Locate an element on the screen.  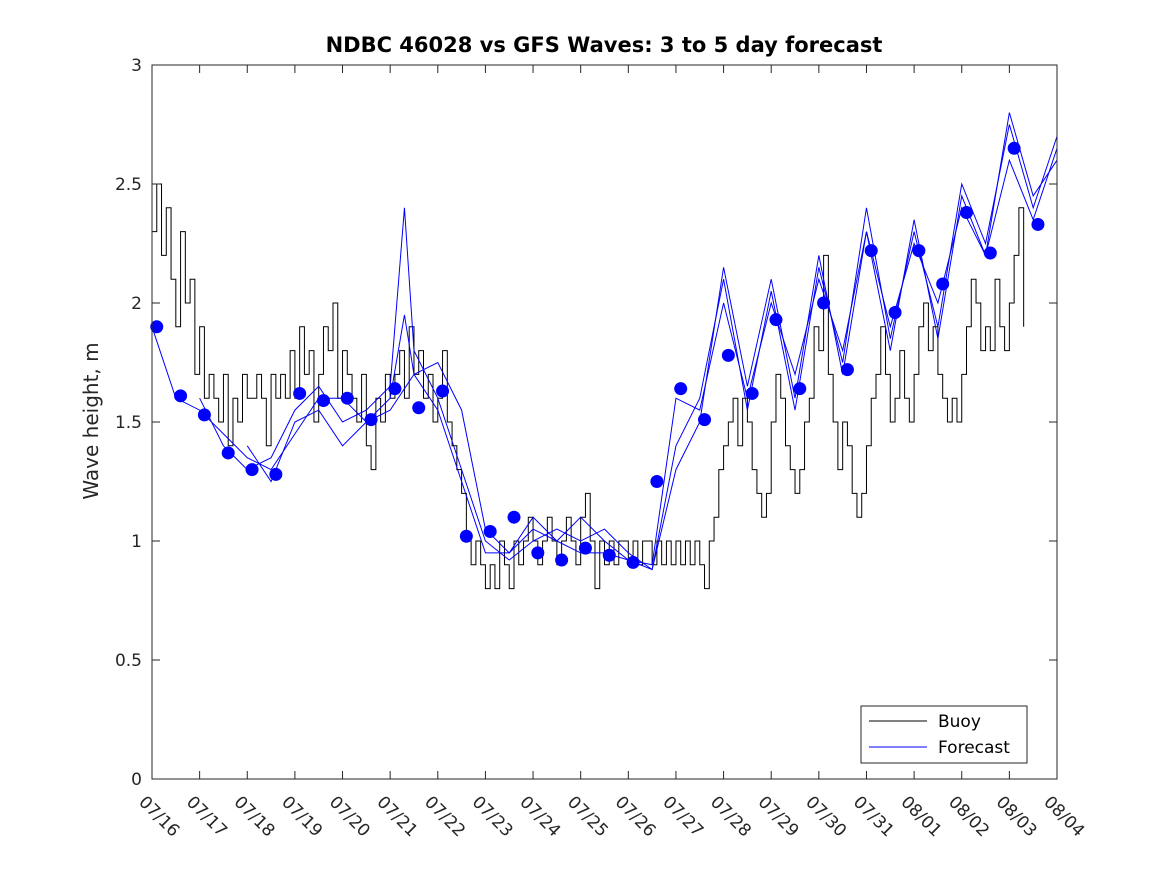
x-tick-label: 08/03 is located at coordinates (1016, 816).